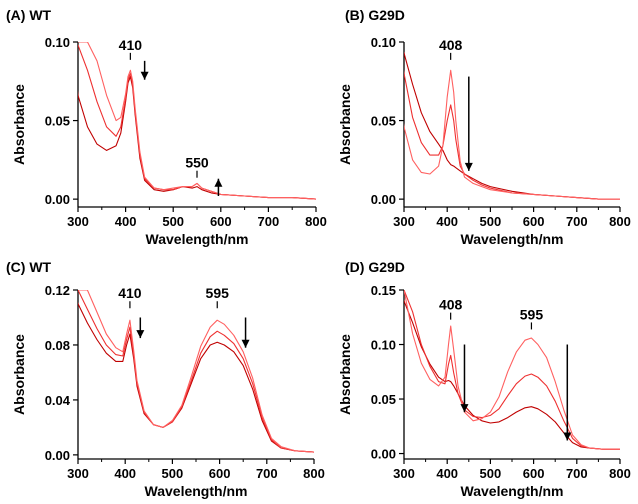  Describe the element at coordinates (383, 290) in the screenshot. I see `y-tick-label: 0.15` at that location.